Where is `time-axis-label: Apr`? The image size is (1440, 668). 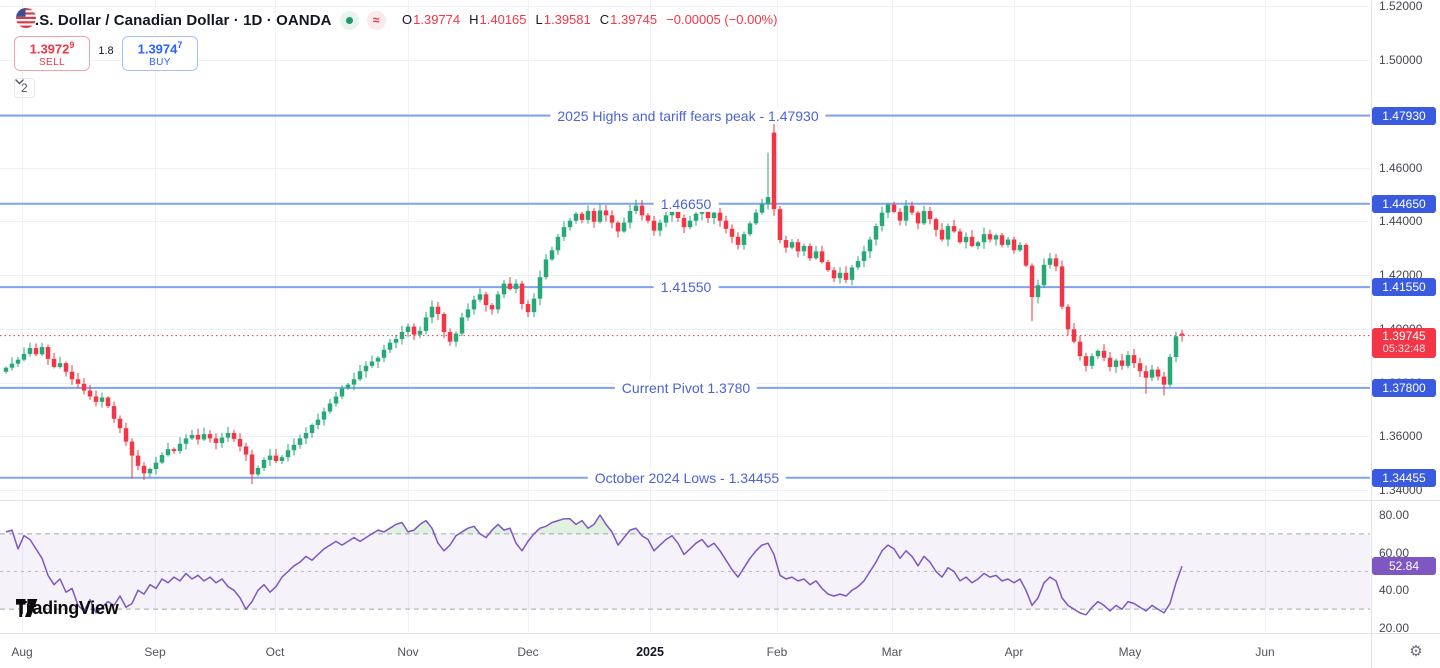
time-axis-label: Apr is located at coordinates (1014, 652).